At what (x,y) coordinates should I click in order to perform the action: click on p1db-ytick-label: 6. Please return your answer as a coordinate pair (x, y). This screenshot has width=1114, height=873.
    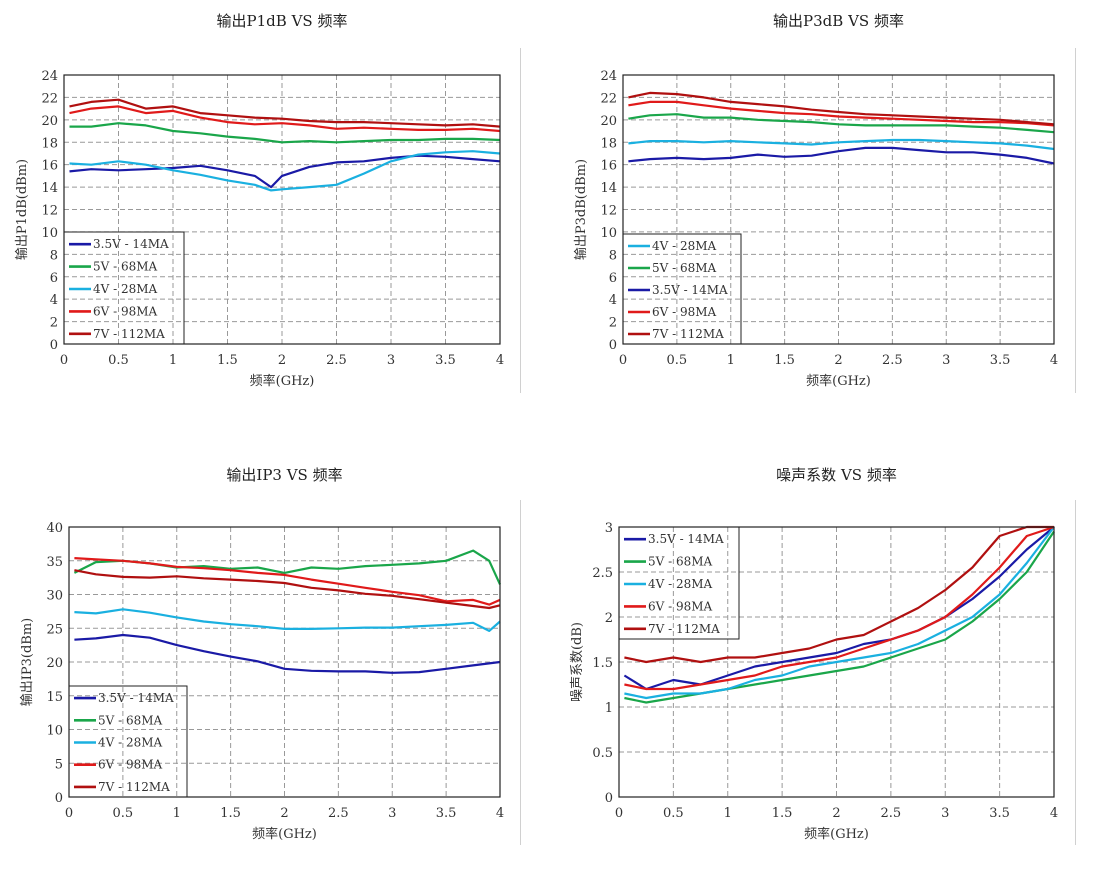
    Looking at the image, I should click on (54, 278).